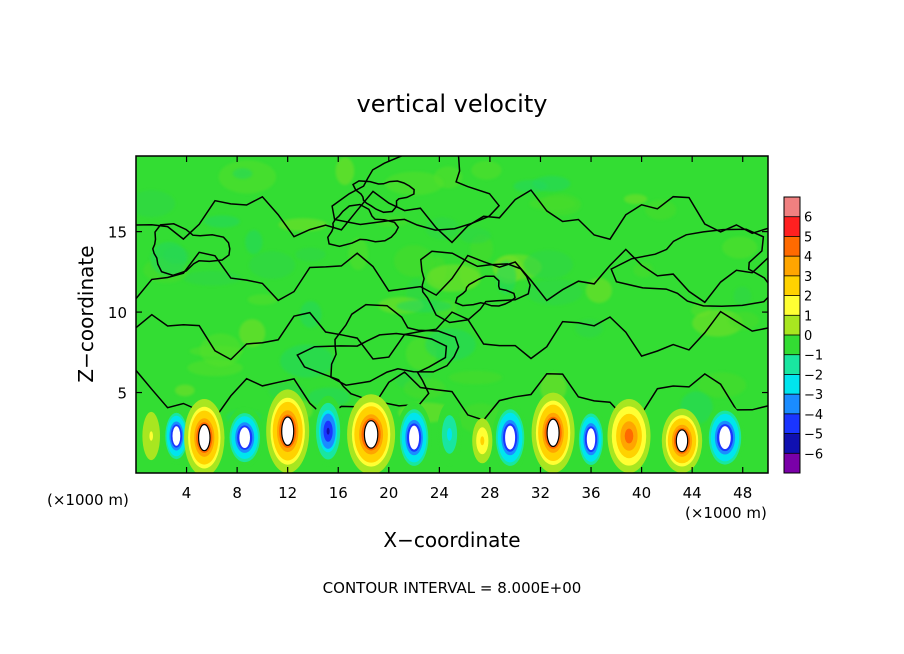 The image size is (904, 654). I want to click on x-tick-label: 28, so click(489, 493).